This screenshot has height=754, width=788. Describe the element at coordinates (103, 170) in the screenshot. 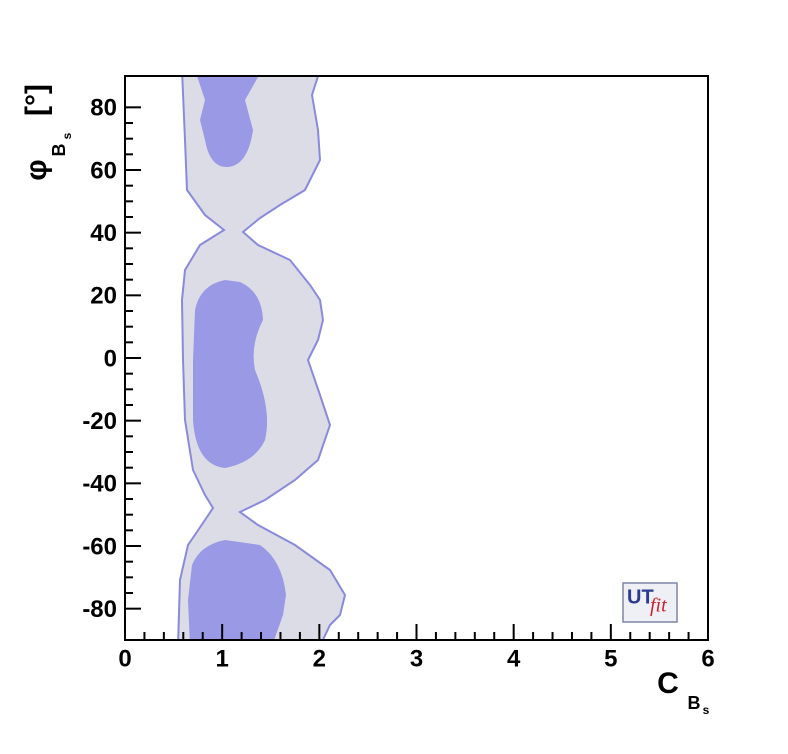

I see `y-tick-label: 60` at that location.